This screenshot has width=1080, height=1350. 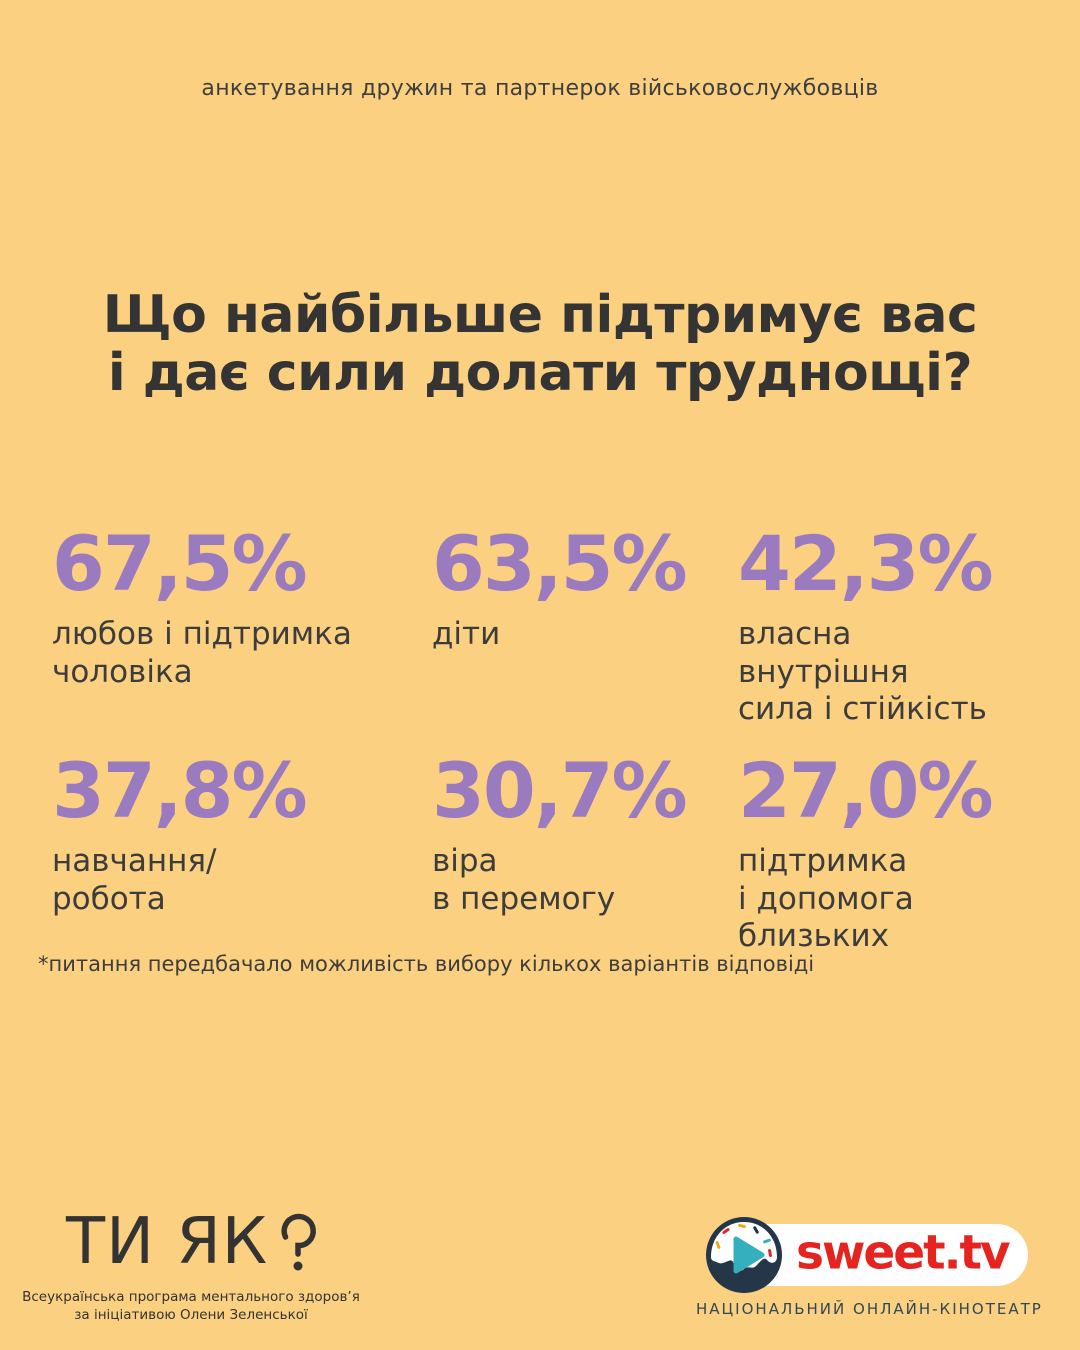 I want to click on stat-item: 27,0% підтримка і допомога близьких, so click(x=893, y=853).